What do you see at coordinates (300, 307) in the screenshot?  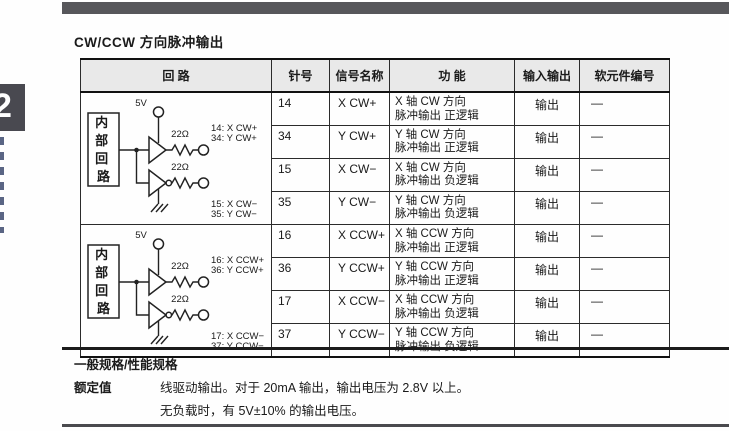 I see `cell-pin: 17` at bounding box center [300, 307].